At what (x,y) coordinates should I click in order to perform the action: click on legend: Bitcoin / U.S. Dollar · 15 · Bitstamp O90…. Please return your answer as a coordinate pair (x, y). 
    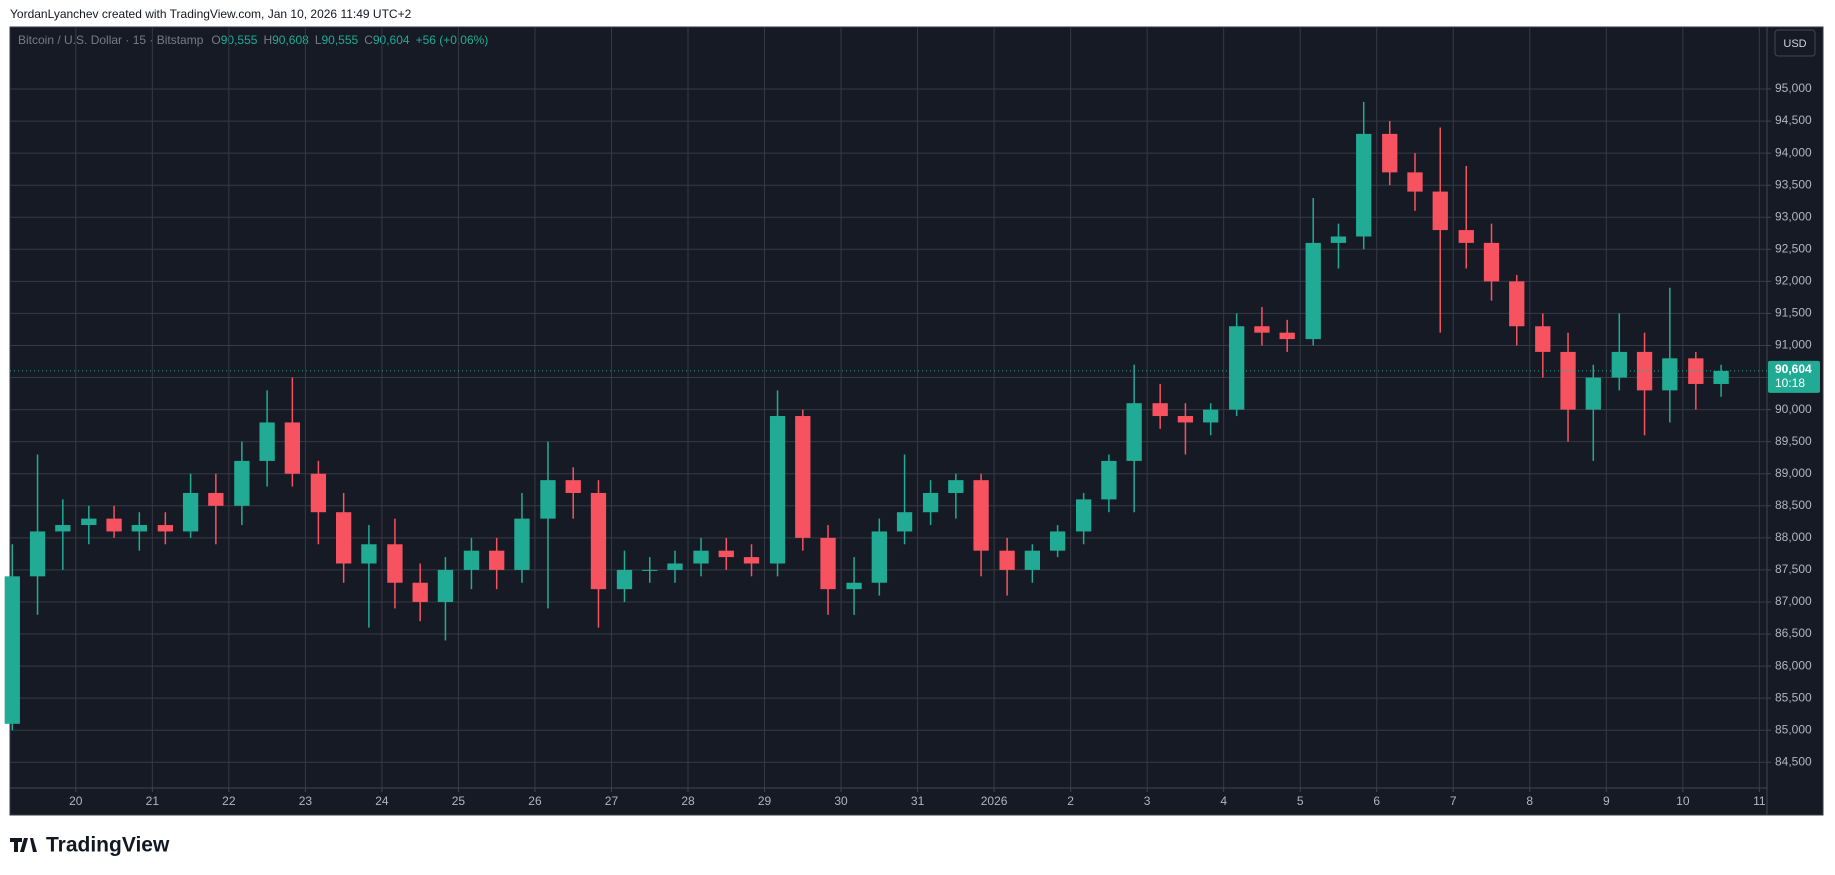
    Looking at the image, I should click on (253, 40).